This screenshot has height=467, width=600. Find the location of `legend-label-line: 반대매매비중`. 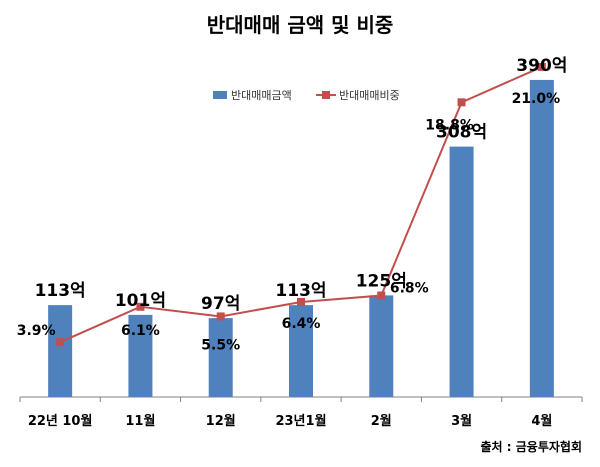

legend-label-line: 반대매매비중 is located at coordinates (369, 95).